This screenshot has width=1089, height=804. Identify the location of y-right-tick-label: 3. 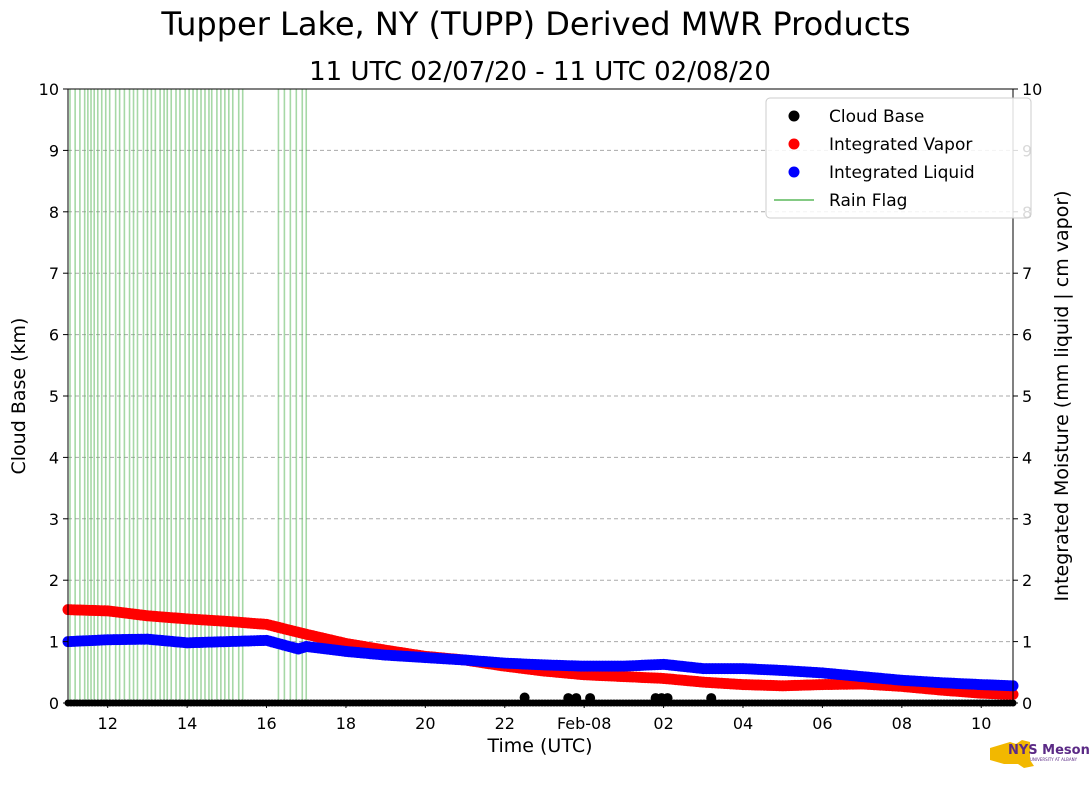
(1027, 519).